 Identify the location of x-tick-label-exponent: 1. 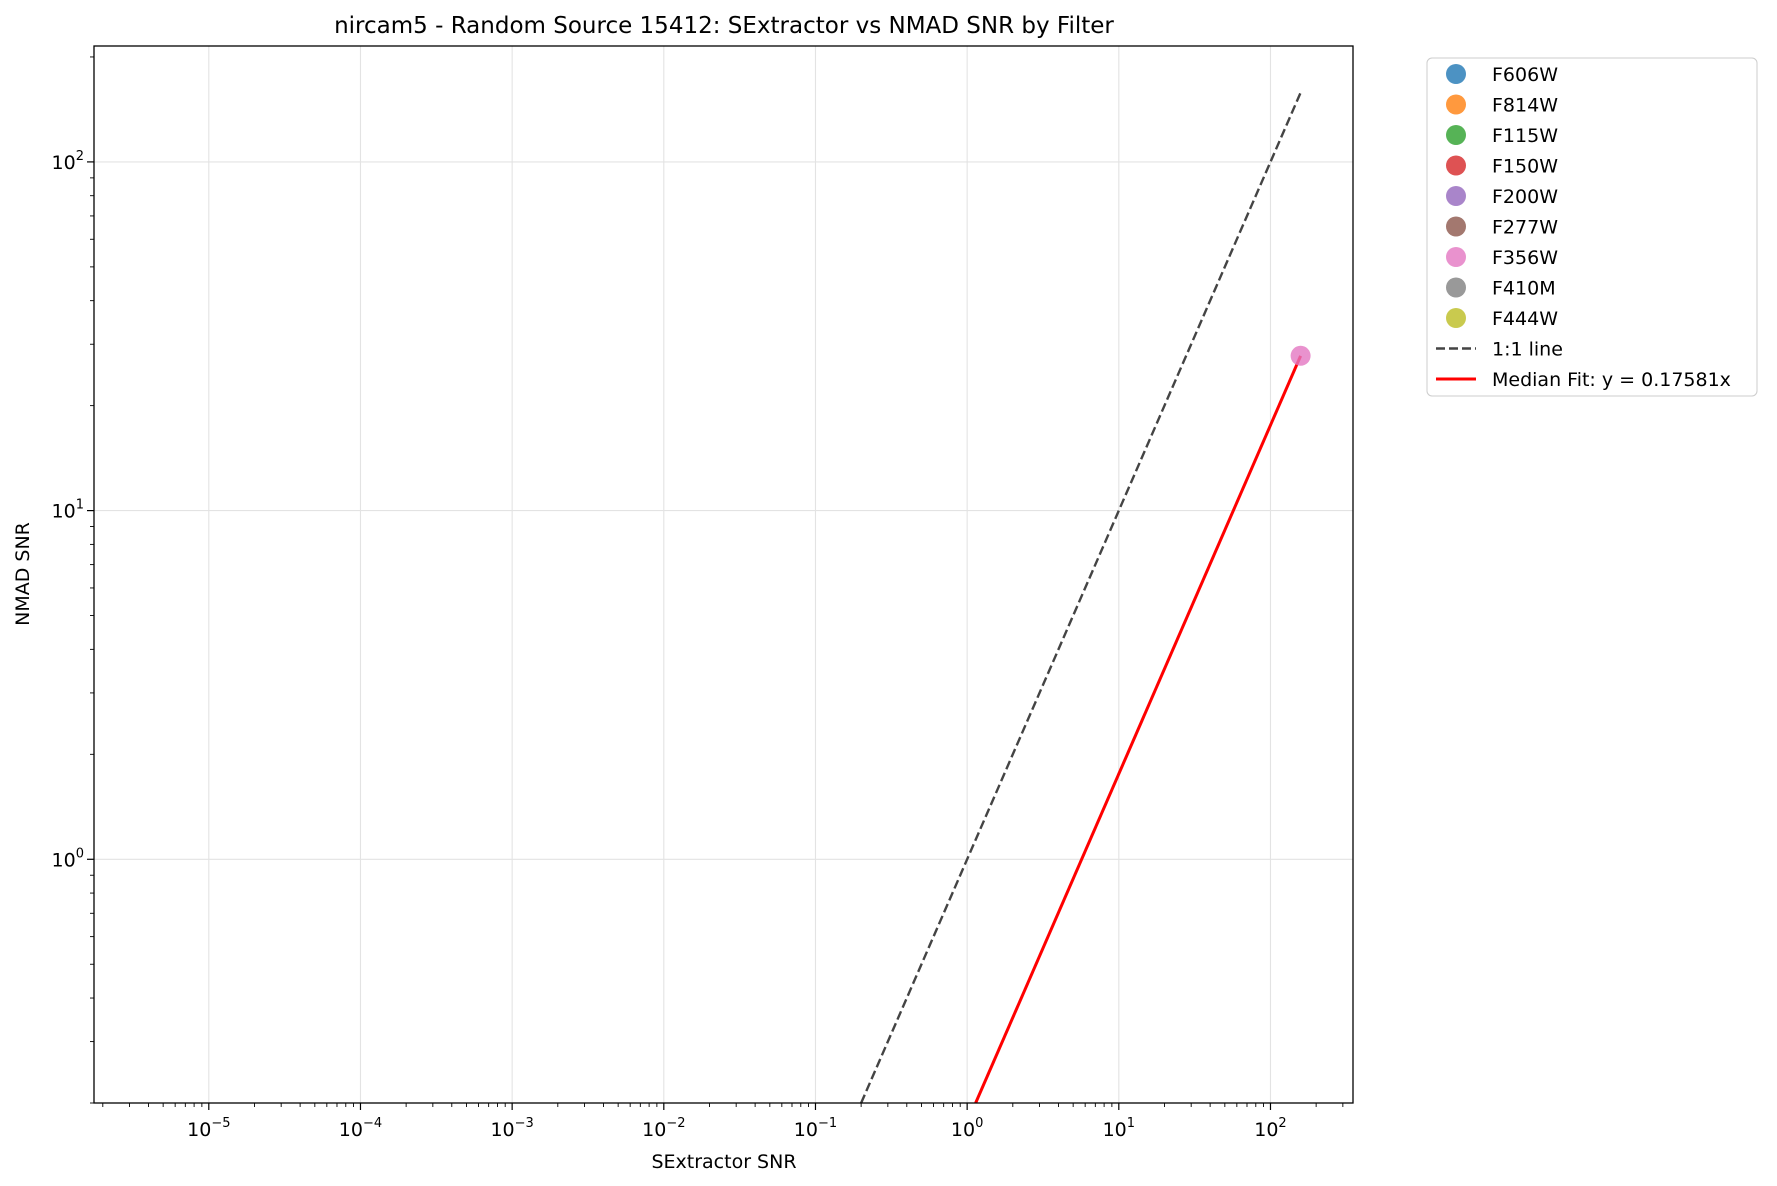
(1131, 1123).